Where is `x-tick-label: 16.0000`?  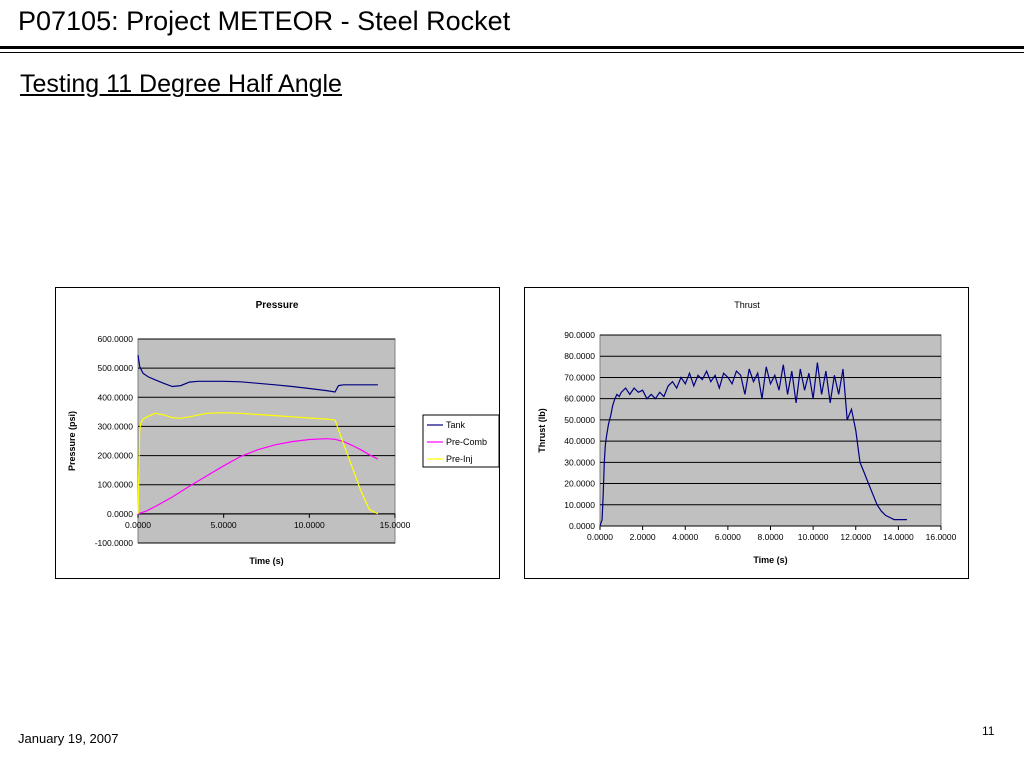
x-tick-label: 16.0000 is located at coordinates (941, 537).